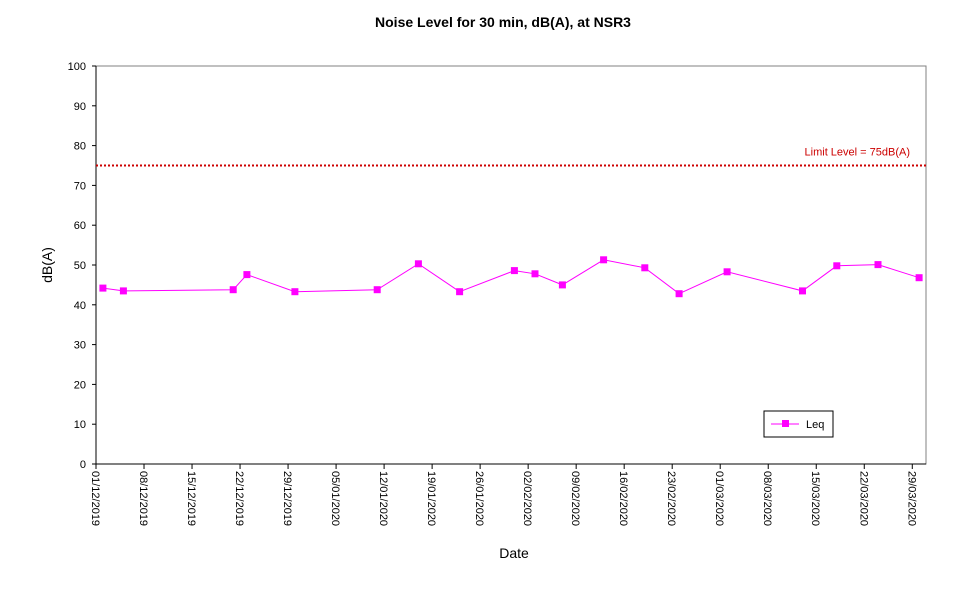  I want to click on x-tick-label: 29/12/2019, so click(287, 498).